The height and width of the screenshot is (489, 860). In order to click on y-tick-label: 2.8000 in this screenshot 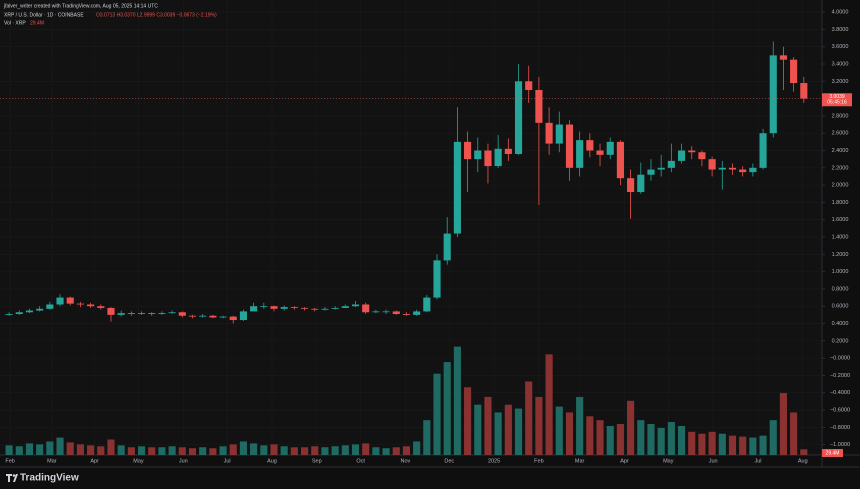, I will do `click(840, 116)`.